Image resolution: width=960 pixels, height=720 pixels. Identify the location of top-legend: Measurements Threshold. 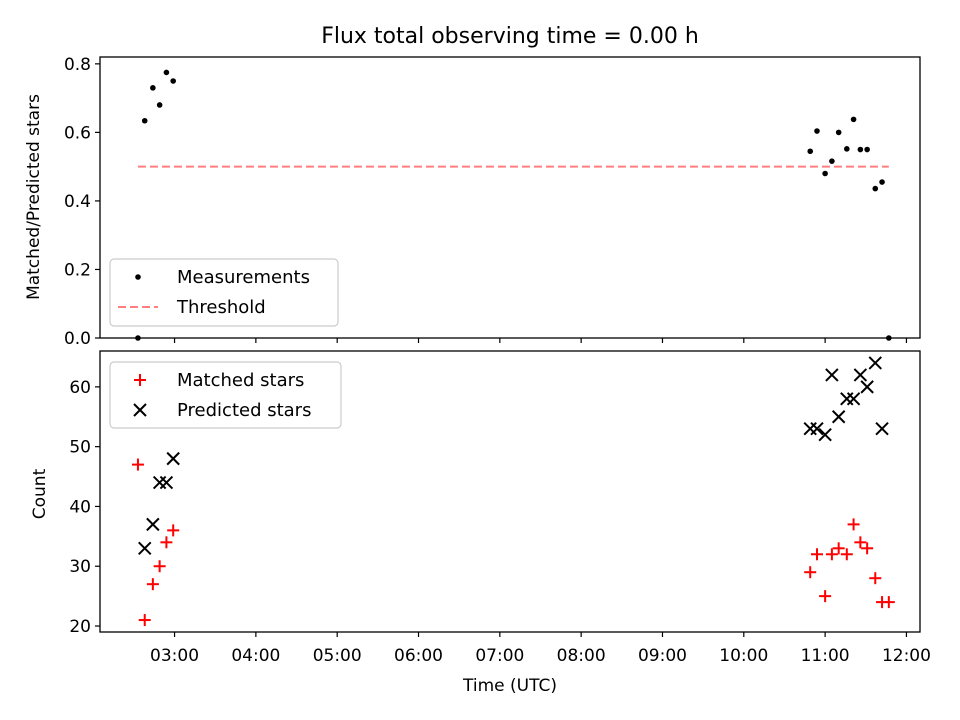
(224, 292).